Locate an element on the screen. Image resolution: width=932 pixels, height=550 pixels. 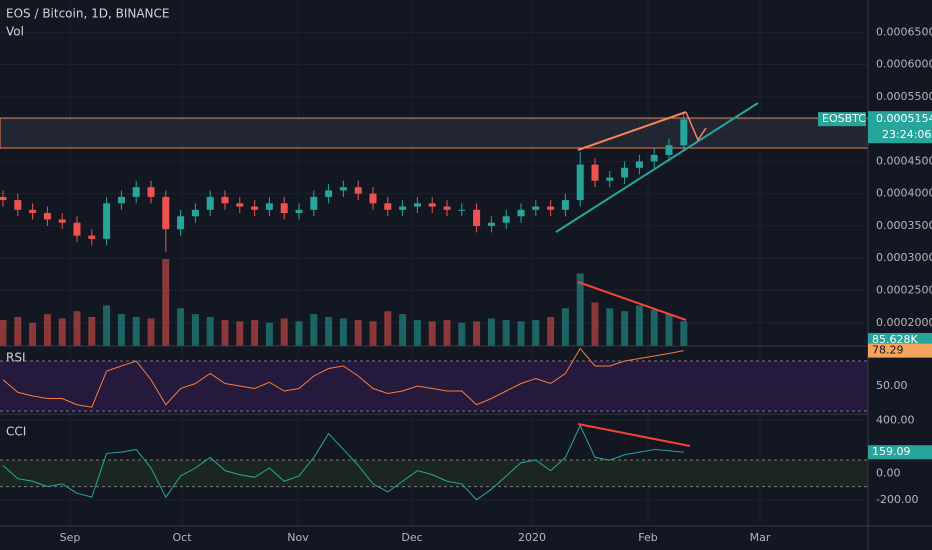
value-tag-label: 159.09 is located at coordinates (891, 451).